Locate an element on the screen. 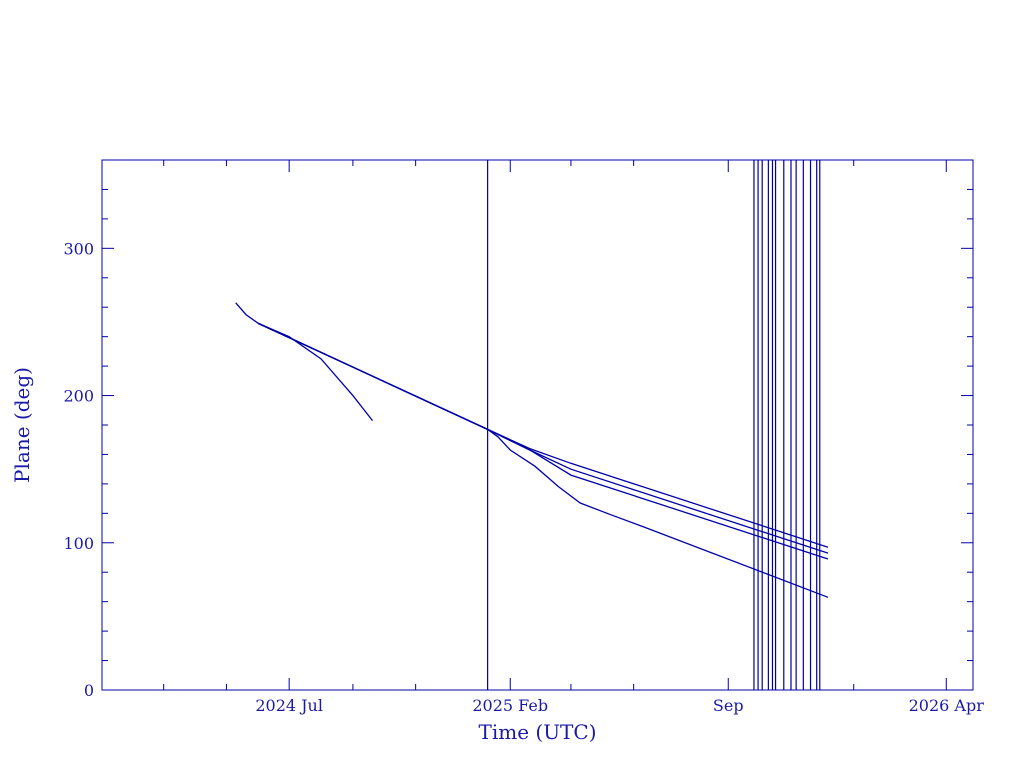 This screenshot has height=768, width=1024. y-axis-title: Plane (deg) is located at coordinates (22, 425).